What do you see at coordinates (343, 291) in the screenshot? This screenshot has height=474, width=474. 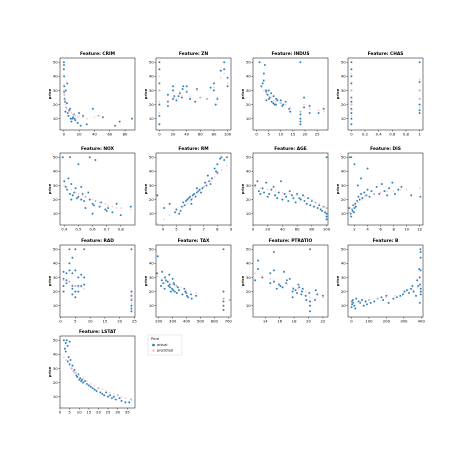 I see `y-tick-label: 20` at bounding box center [343, 291].